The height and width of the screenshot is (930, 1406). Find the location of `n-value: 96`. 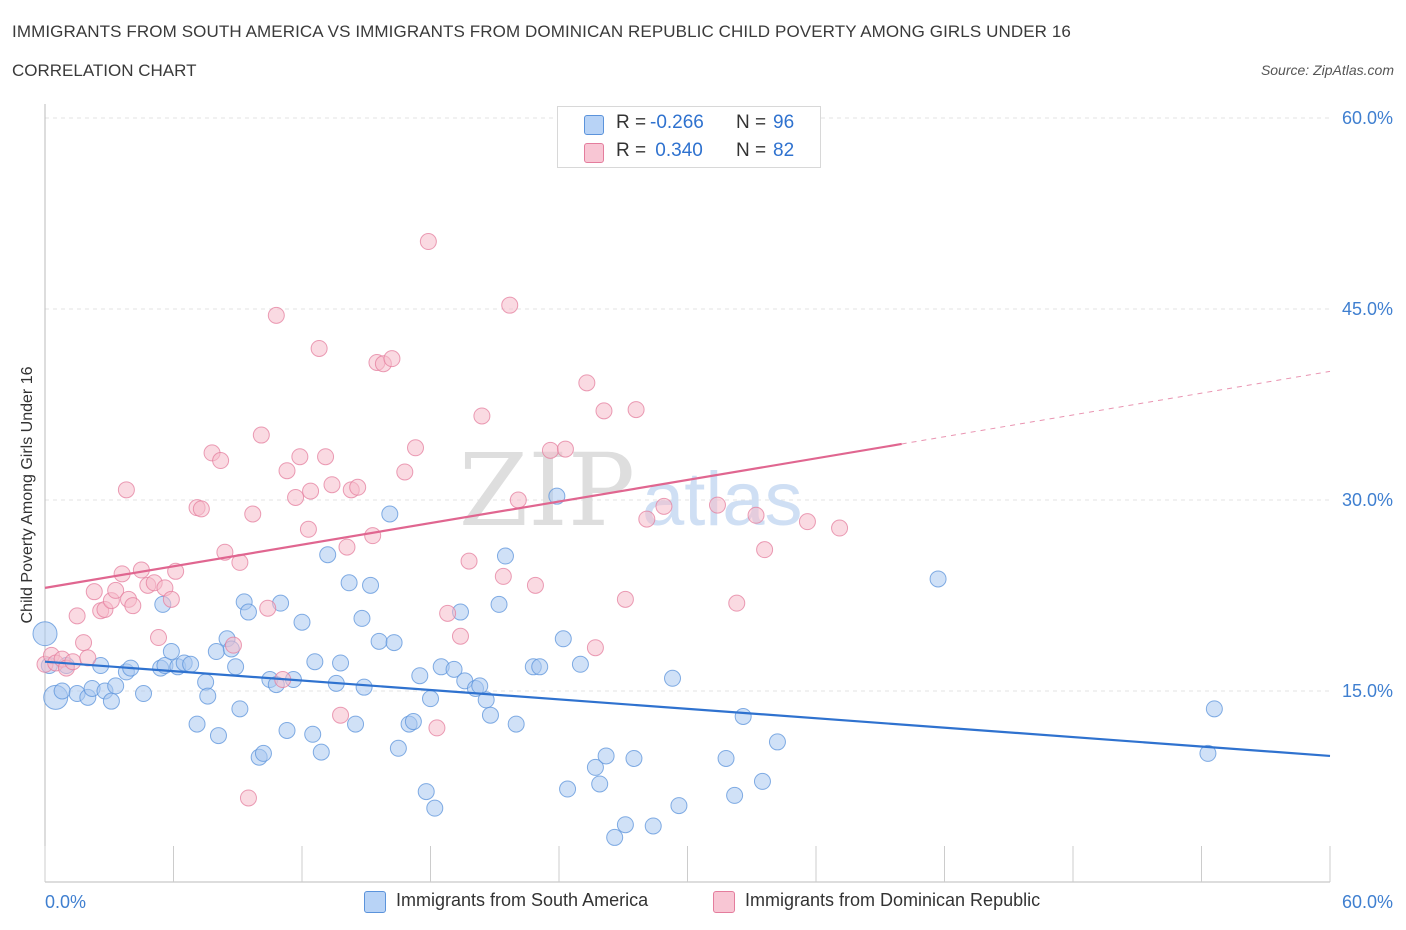

n-value: 96 is located at coordinates (784, 122).